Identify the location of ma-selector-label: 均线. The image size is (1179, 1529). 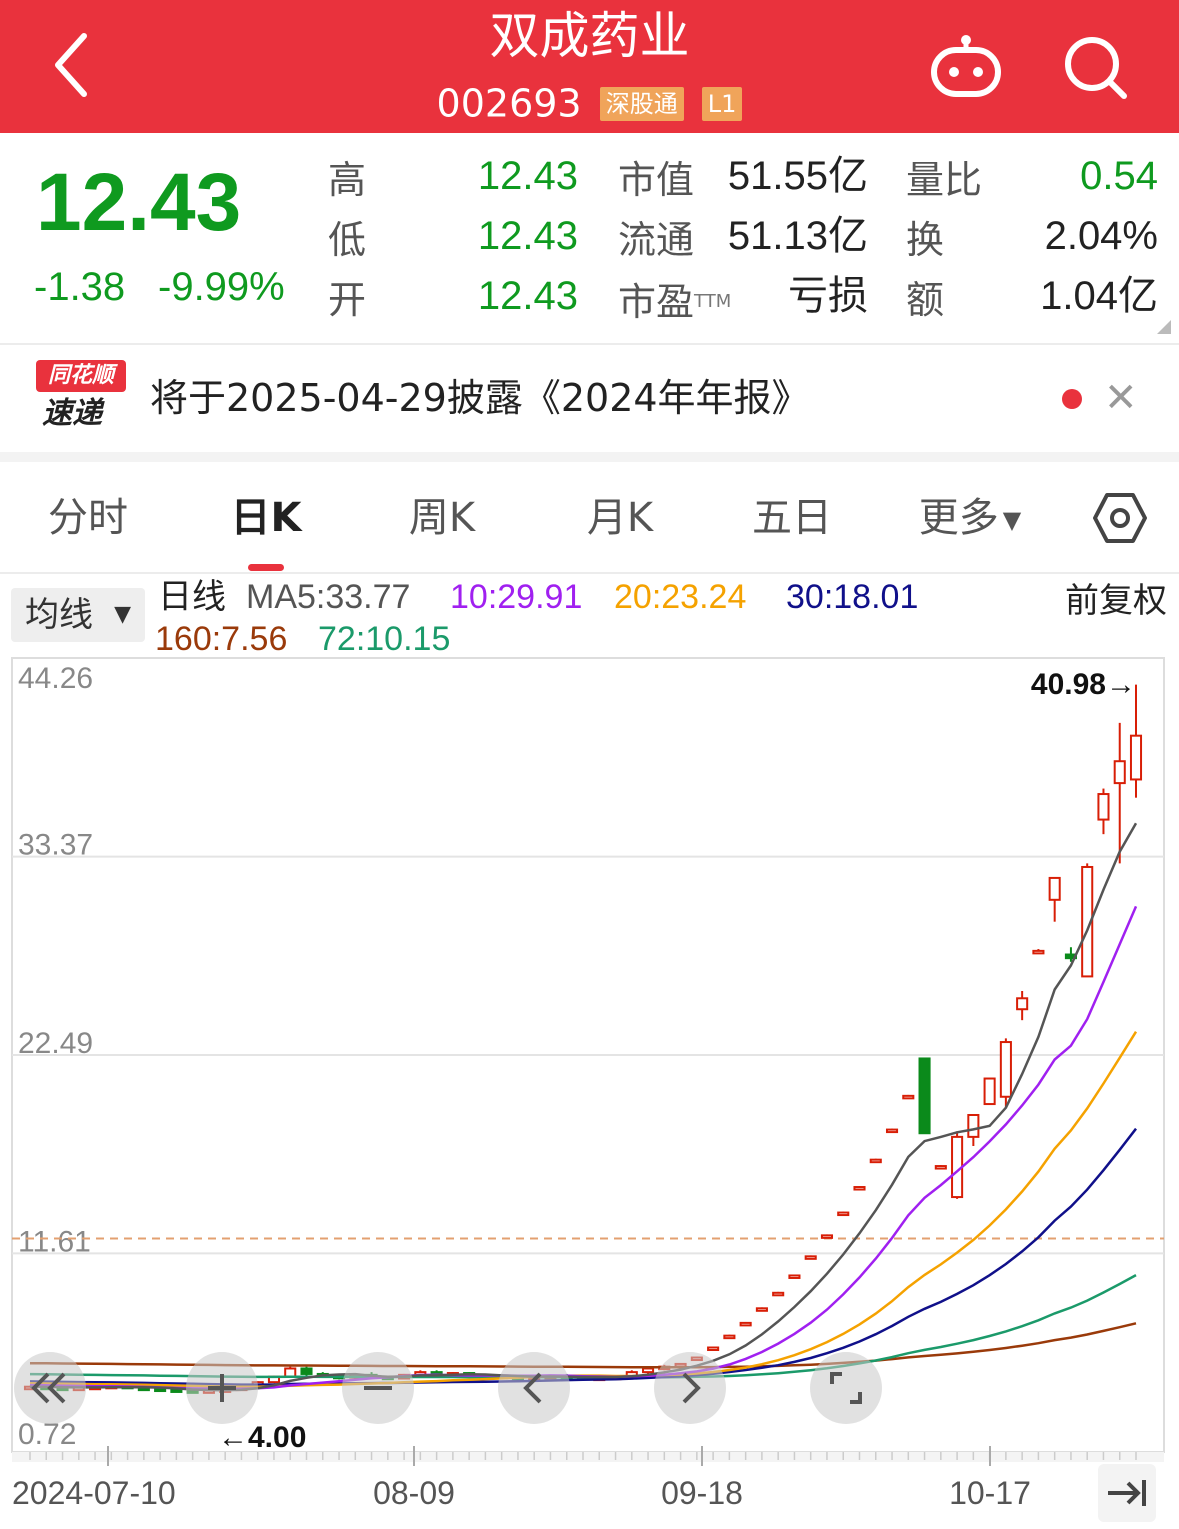
(59, 615).